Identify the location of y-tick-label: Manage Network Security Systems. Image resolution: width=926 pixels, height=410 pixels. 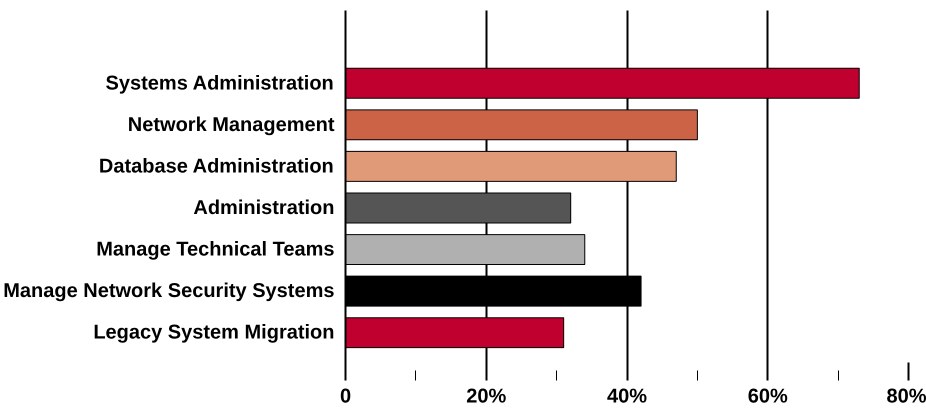
(169, 291).